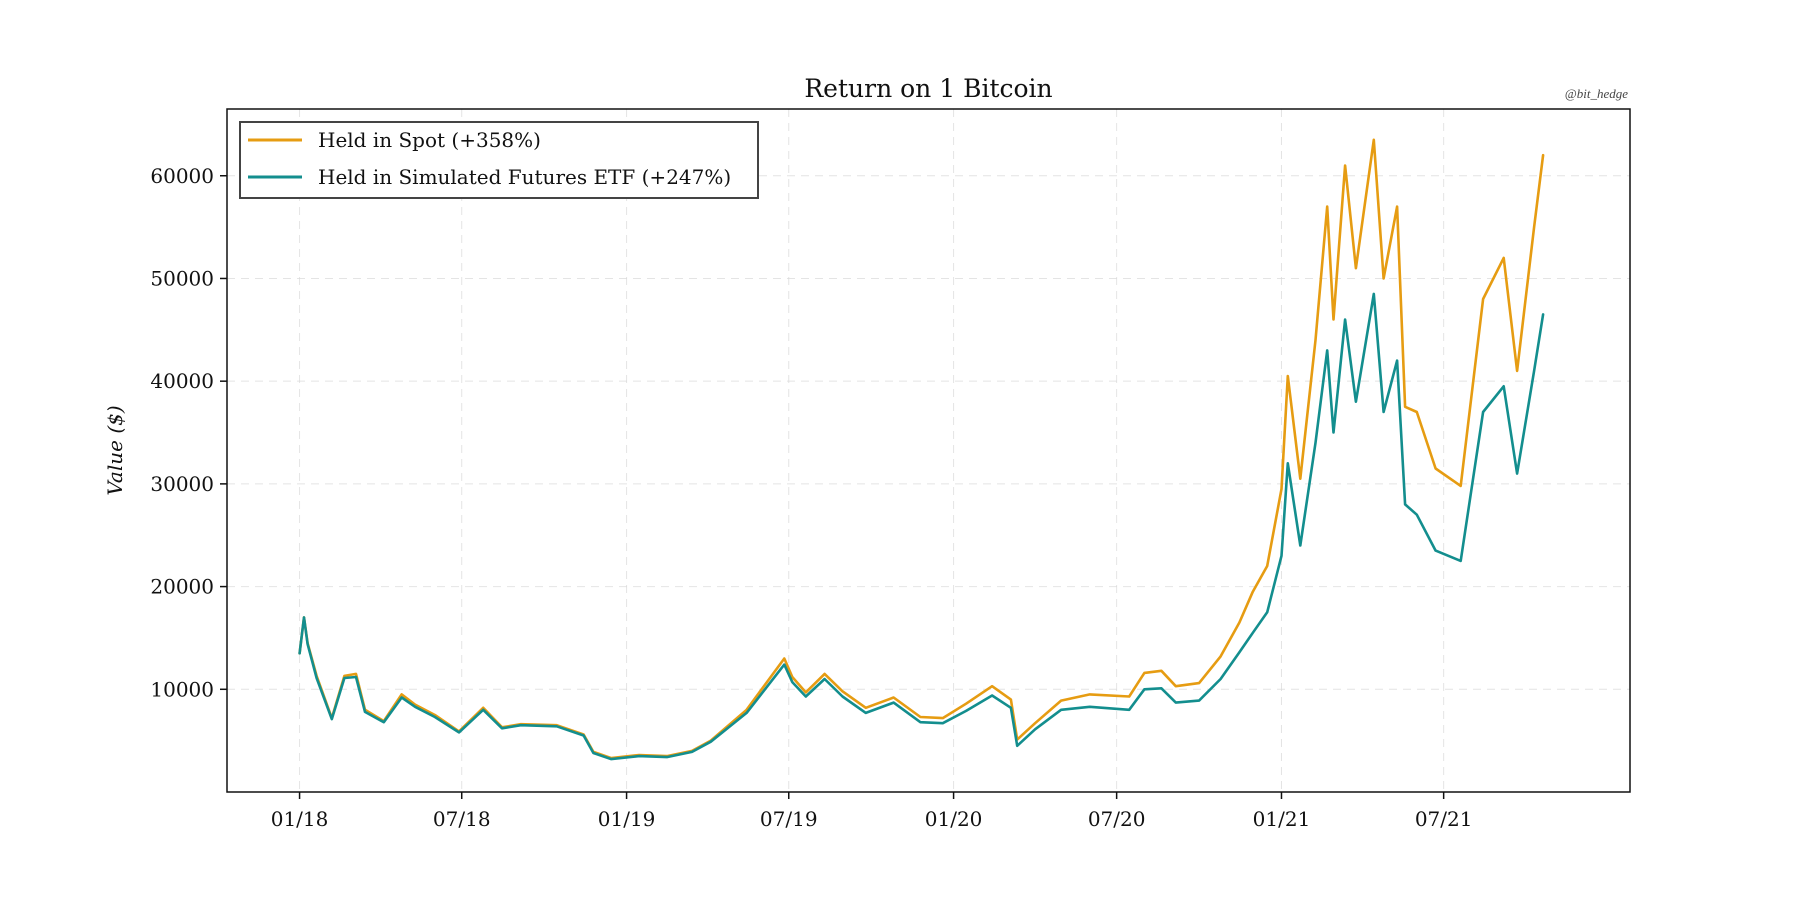 The width and height of the screenshot is (1800, 900). Describe the element at coordinates (182, 278) in the screenshot. I see `y-tick-label: 50000` at that location.